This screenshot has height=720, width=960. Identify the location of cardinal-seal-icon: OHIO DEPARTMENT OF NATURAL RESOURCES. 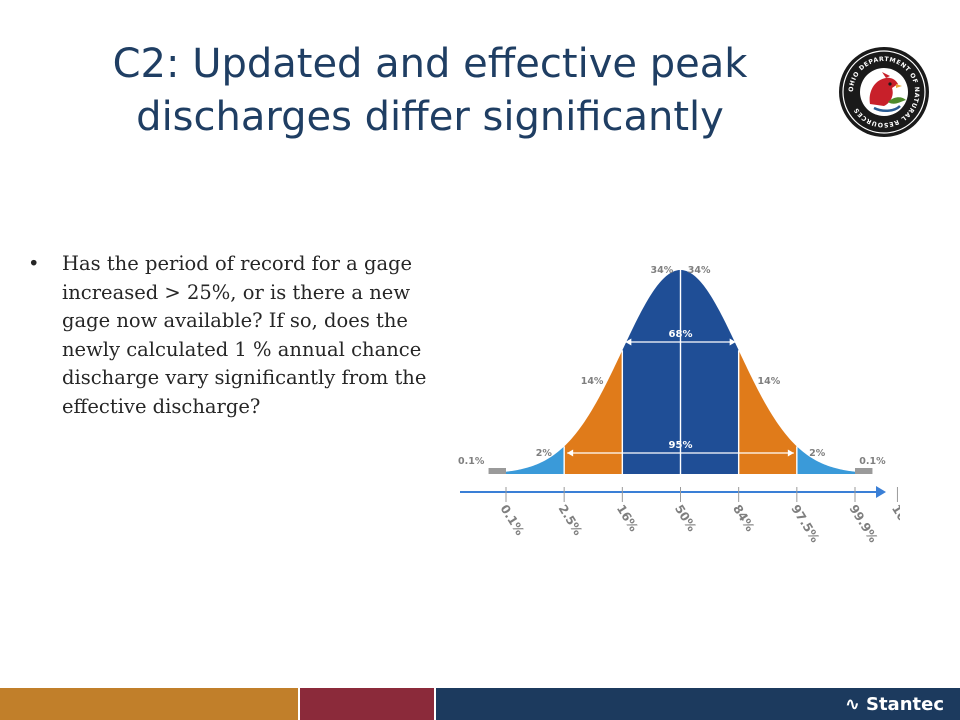
(884, 92).